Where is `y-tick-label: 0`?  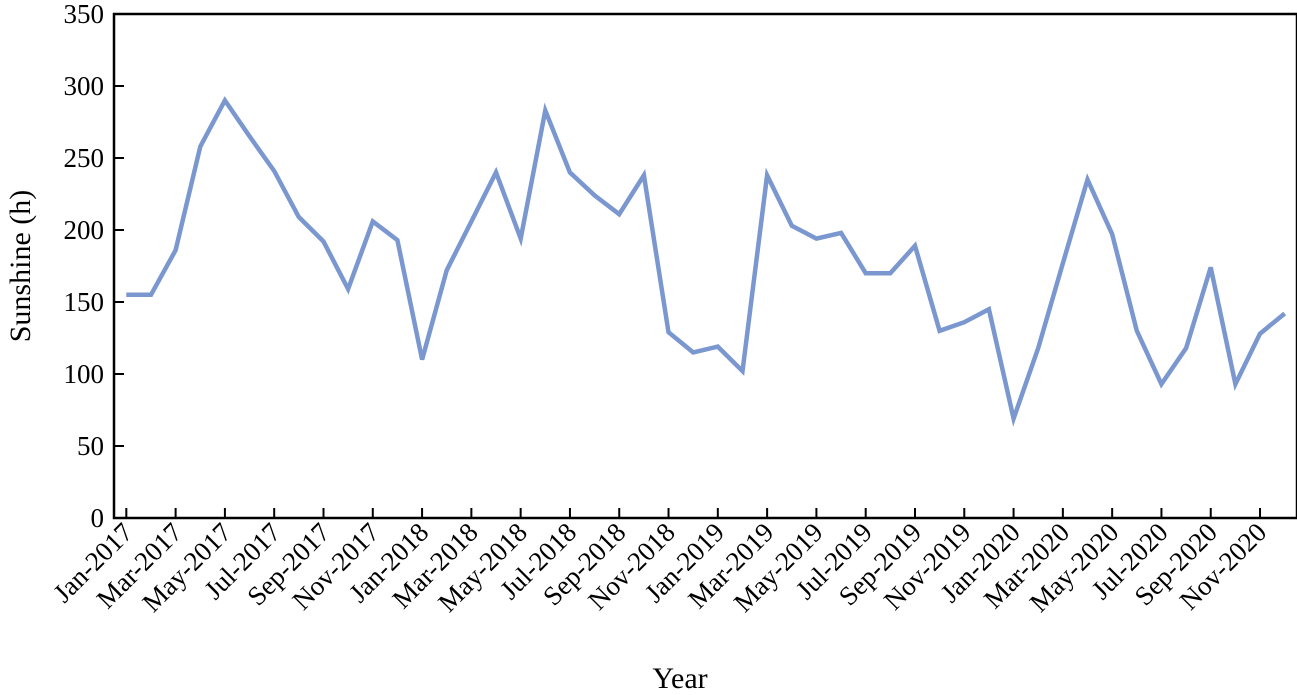 y-tick-label: 0 is located at coordinates (98, 518).